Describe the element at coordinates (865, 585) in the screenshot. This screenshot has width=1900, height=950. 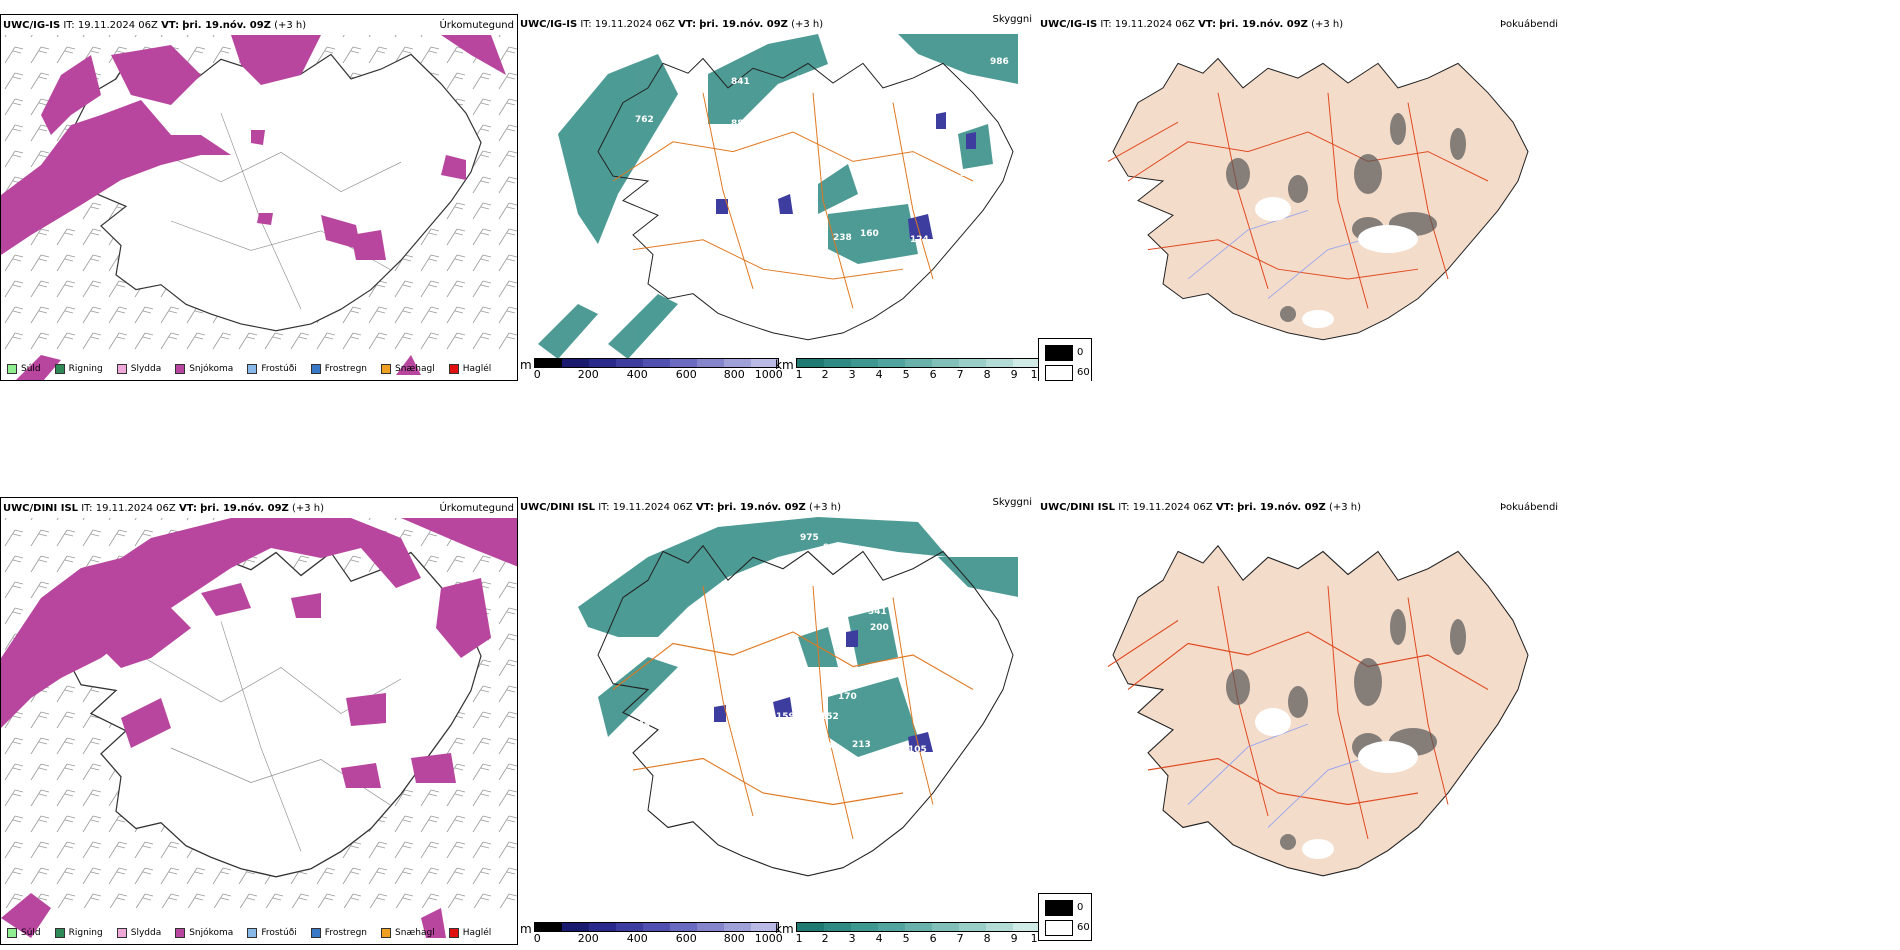
I see `vis-label: 867` at that location.